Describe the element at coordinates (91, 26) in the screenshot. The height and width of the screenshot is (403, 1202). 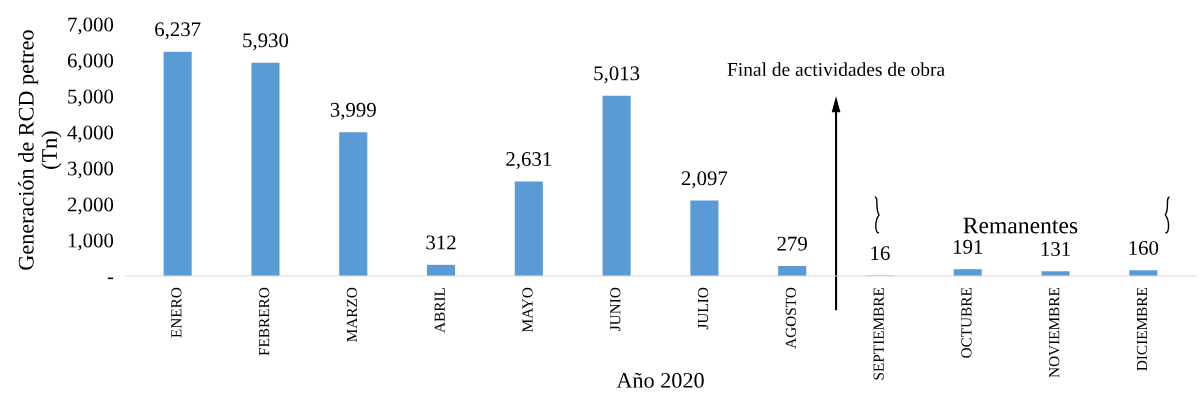
I see `y-tick-label: 7,000` at that location.